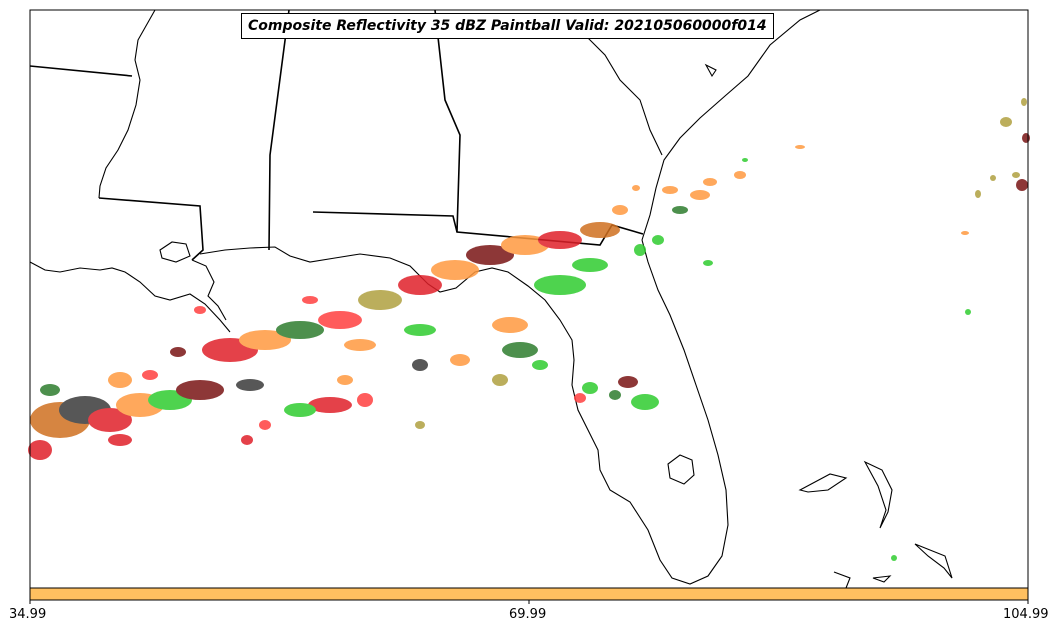 Image resolution: width=1062 pixels, height=633 pixels. Describe the element at coordinates (529, 594) in the screenshot. I see `colorbar` at that location.